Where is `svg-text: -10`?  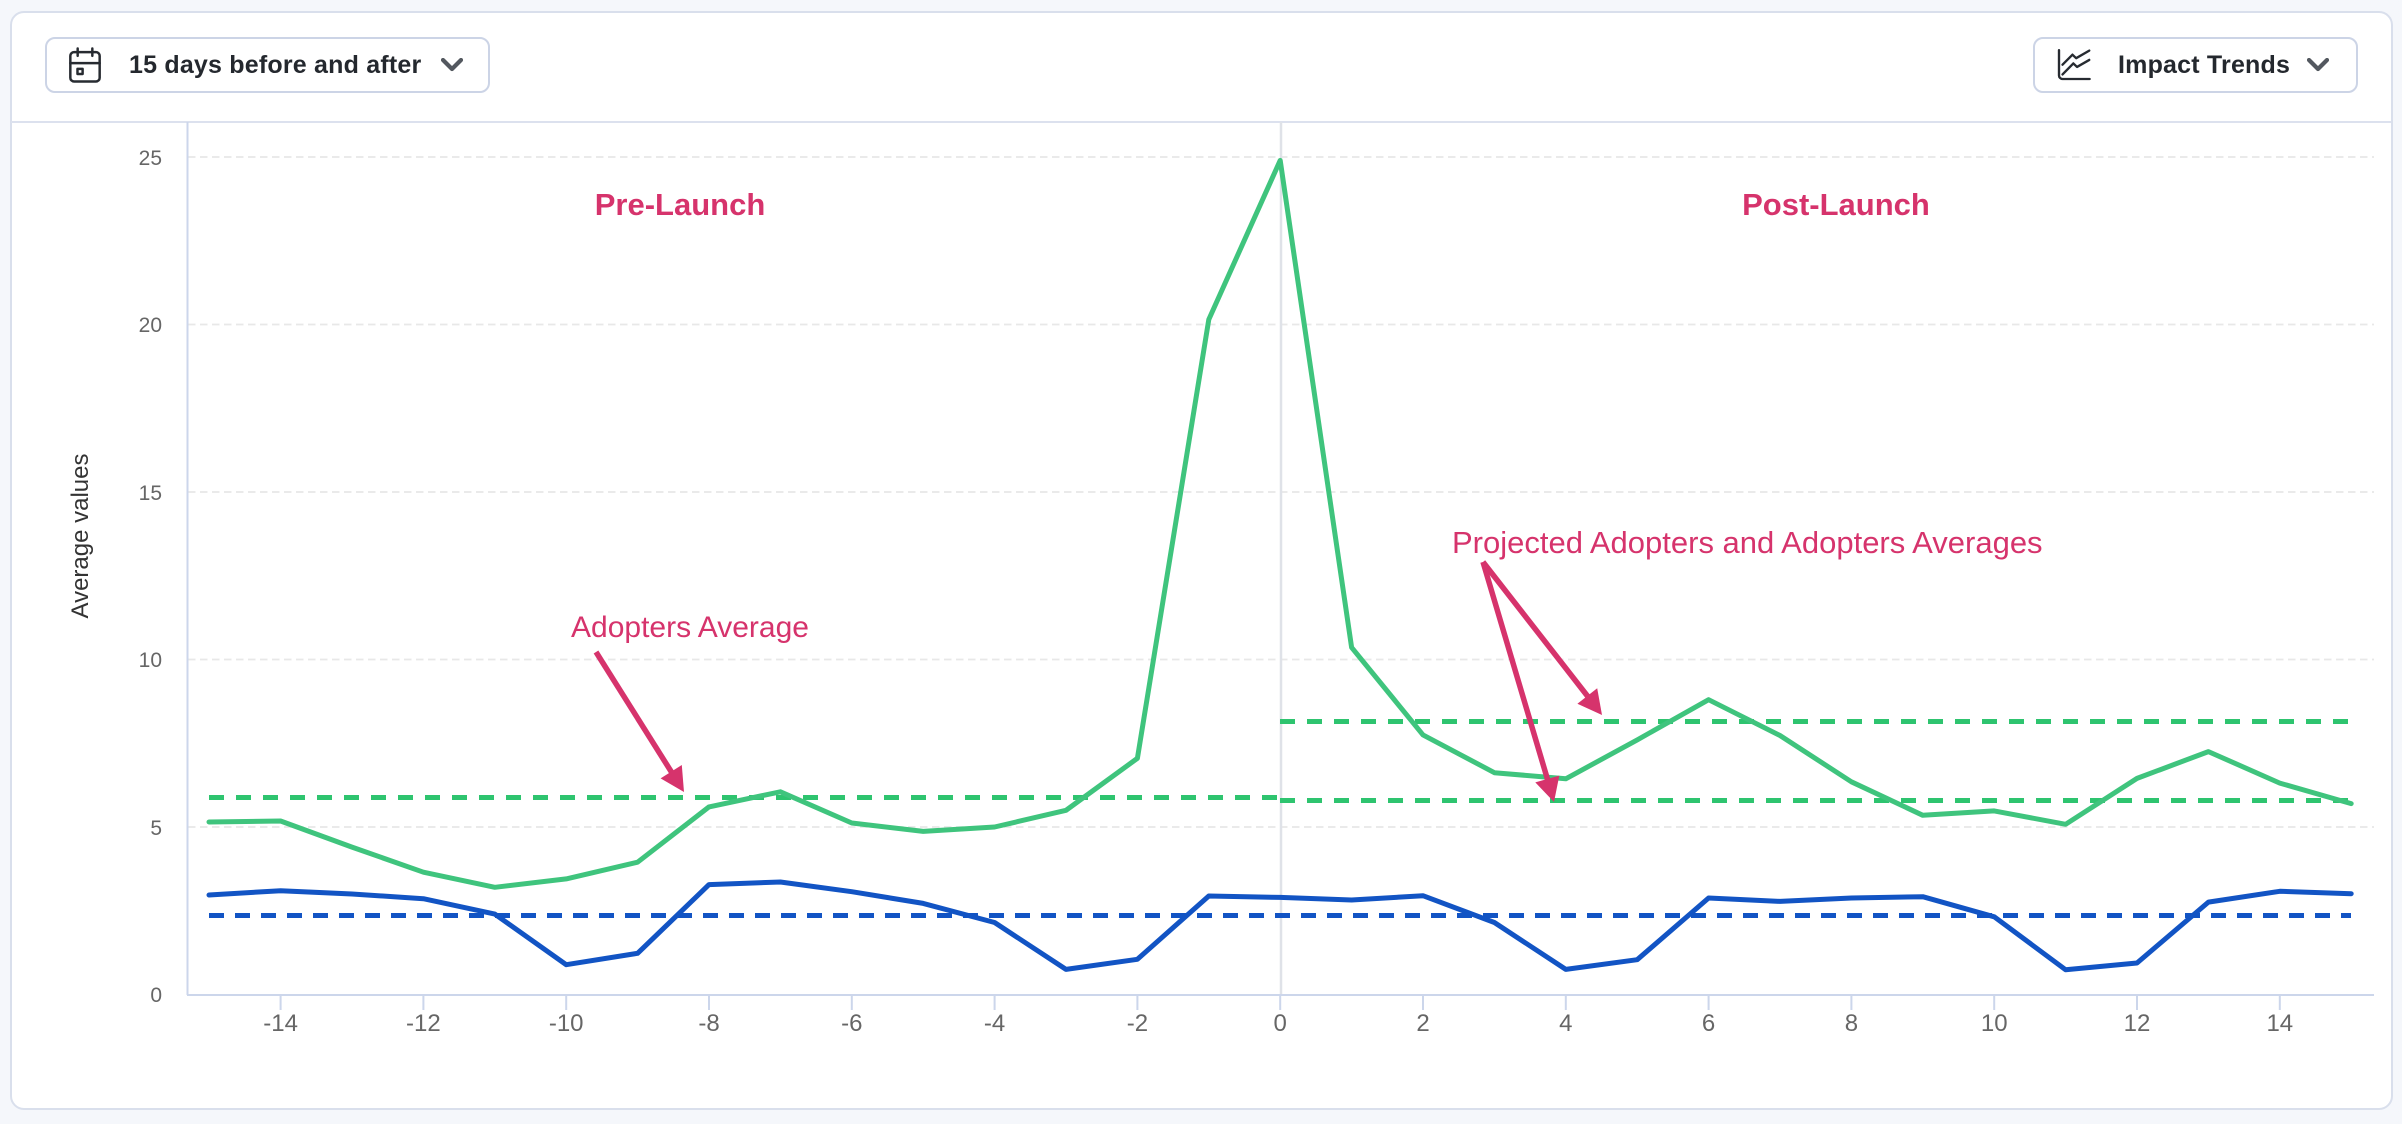
svg-text: -10 is located at coordinates (566, 1023).